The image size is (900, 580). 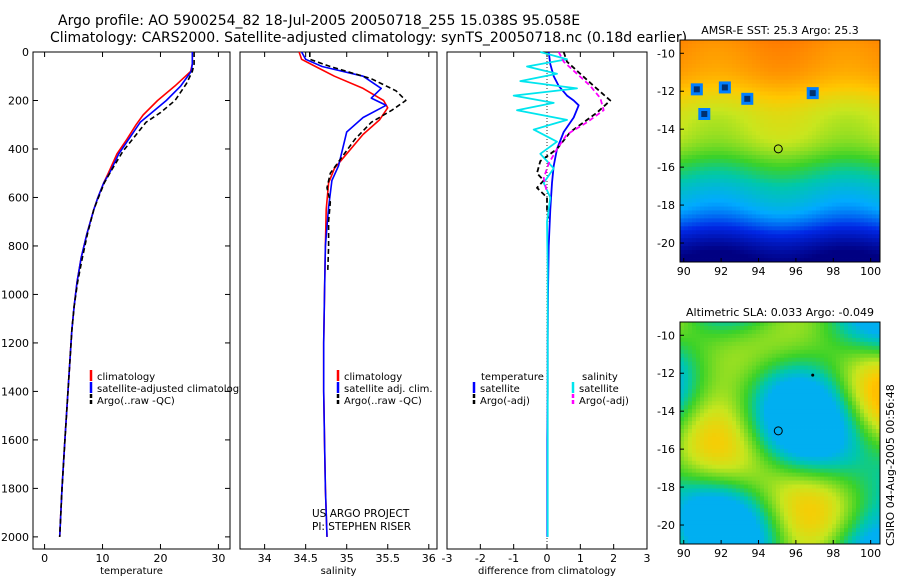 I want to click on temperature-ytick-label: 1400, so click(x=15, y=391).